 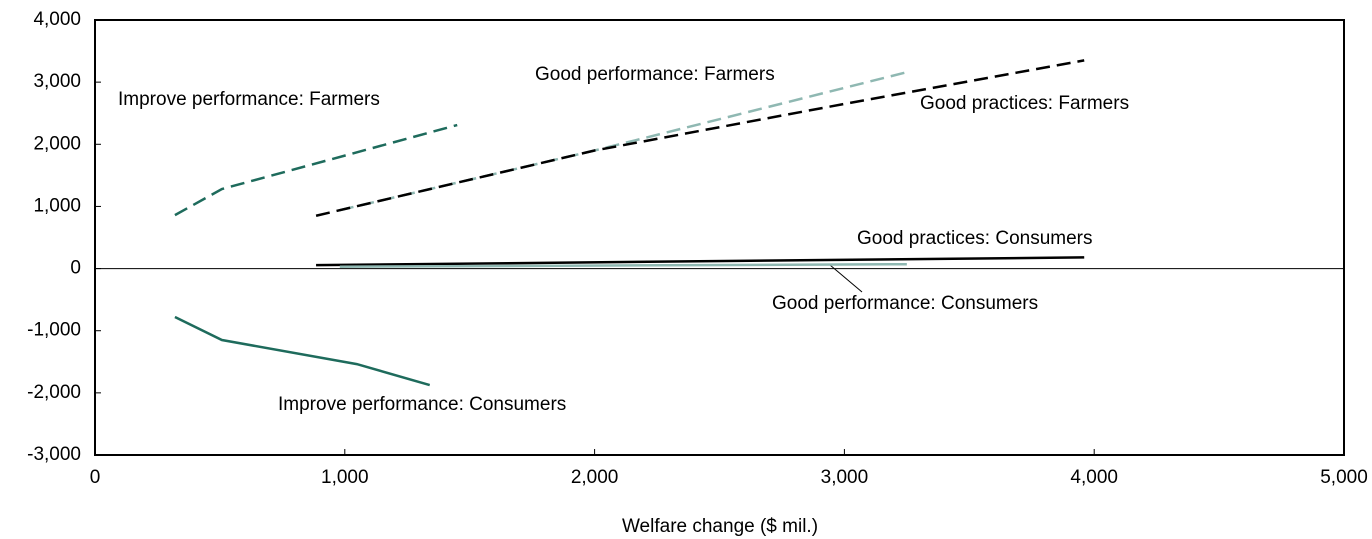 What do you see at coordinates (720, 526) in the screenshot?
I see `x-axis-label: Welfare change ($ mil.)` at bounding box center [720, 526].